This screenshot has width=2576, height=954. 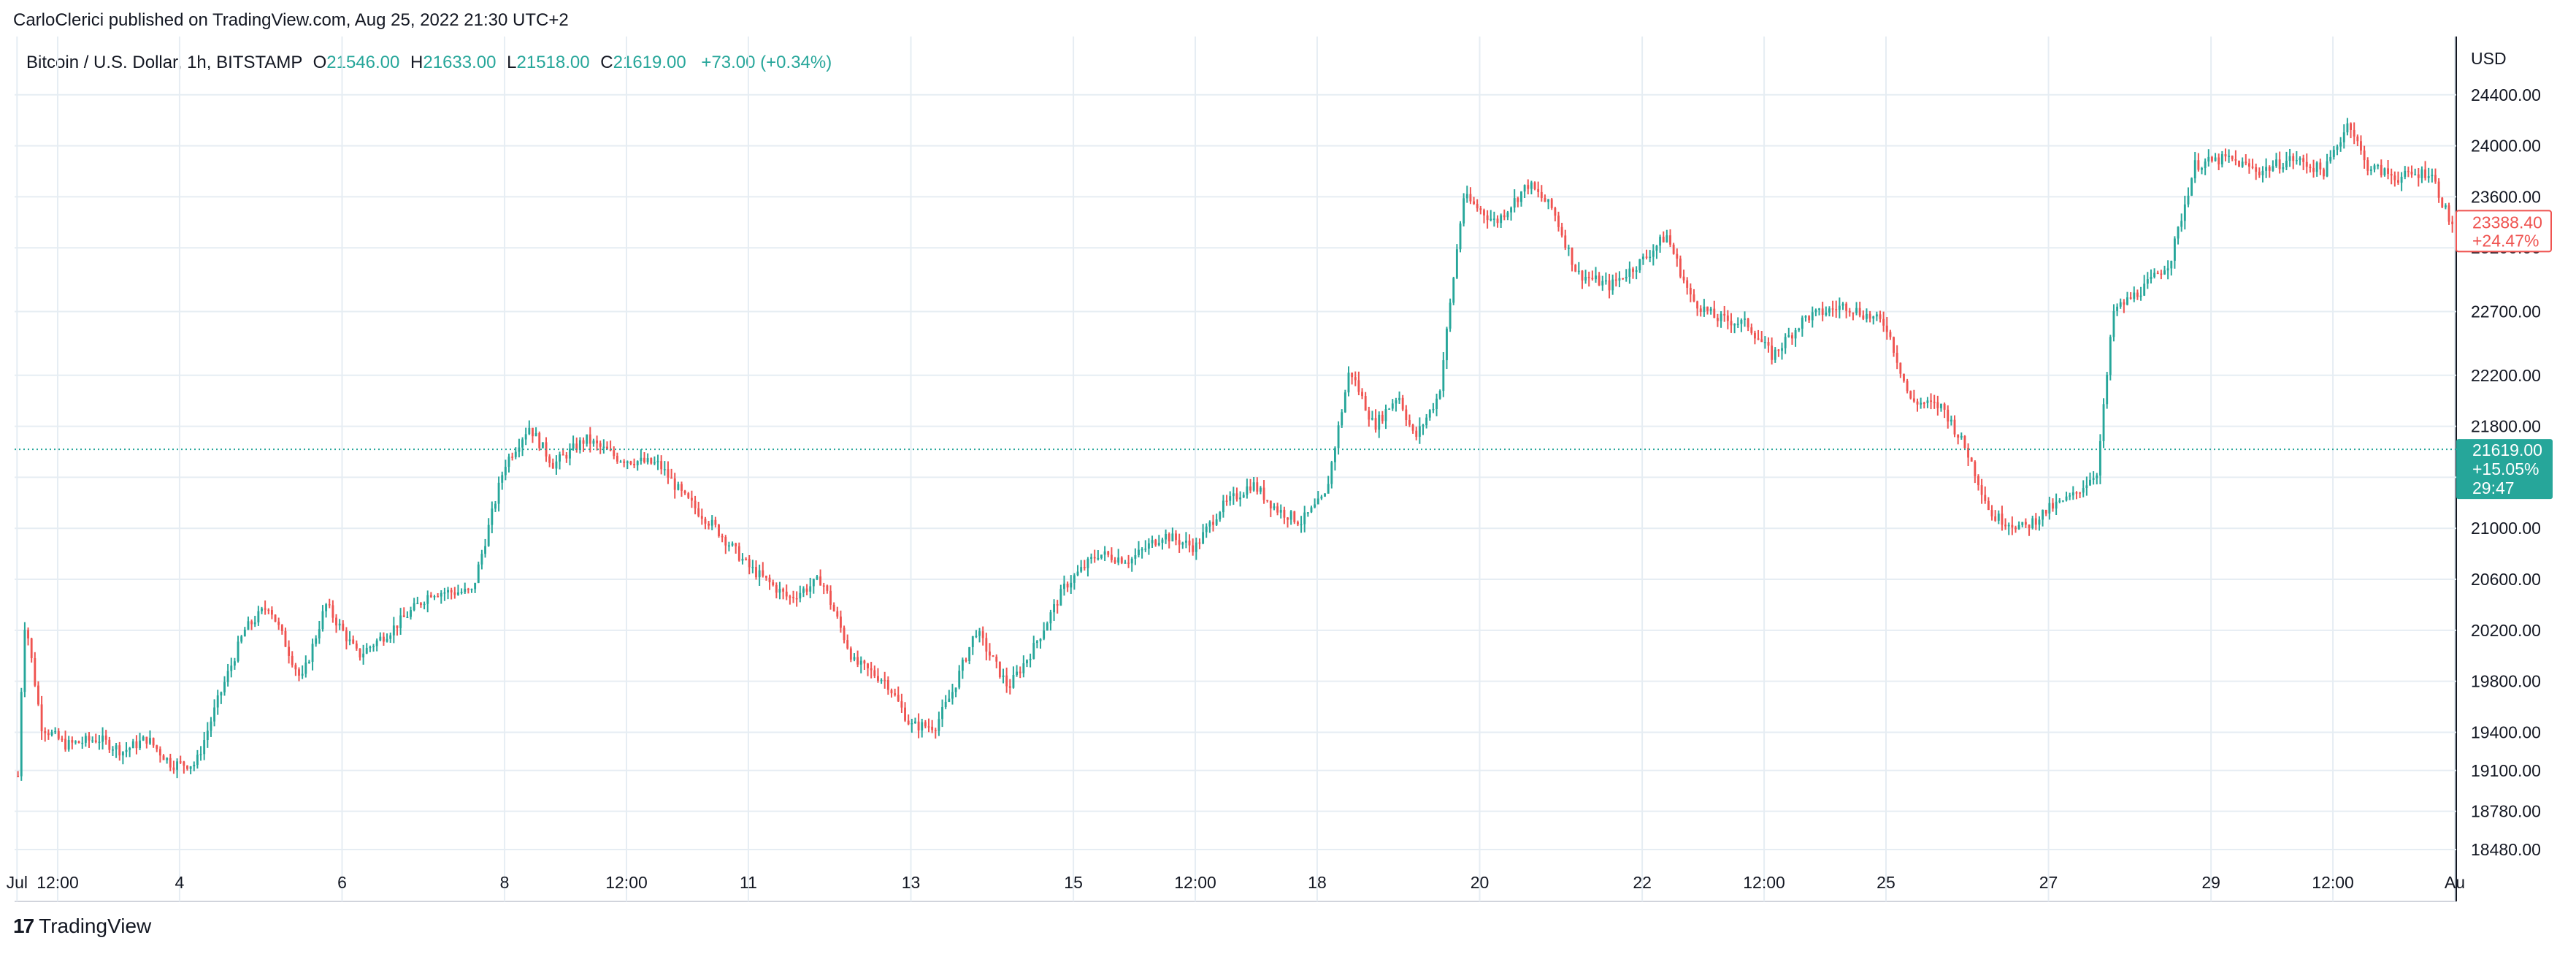 I want to click on y-tick-label: 20200.00, so click(x=2506, y=630).